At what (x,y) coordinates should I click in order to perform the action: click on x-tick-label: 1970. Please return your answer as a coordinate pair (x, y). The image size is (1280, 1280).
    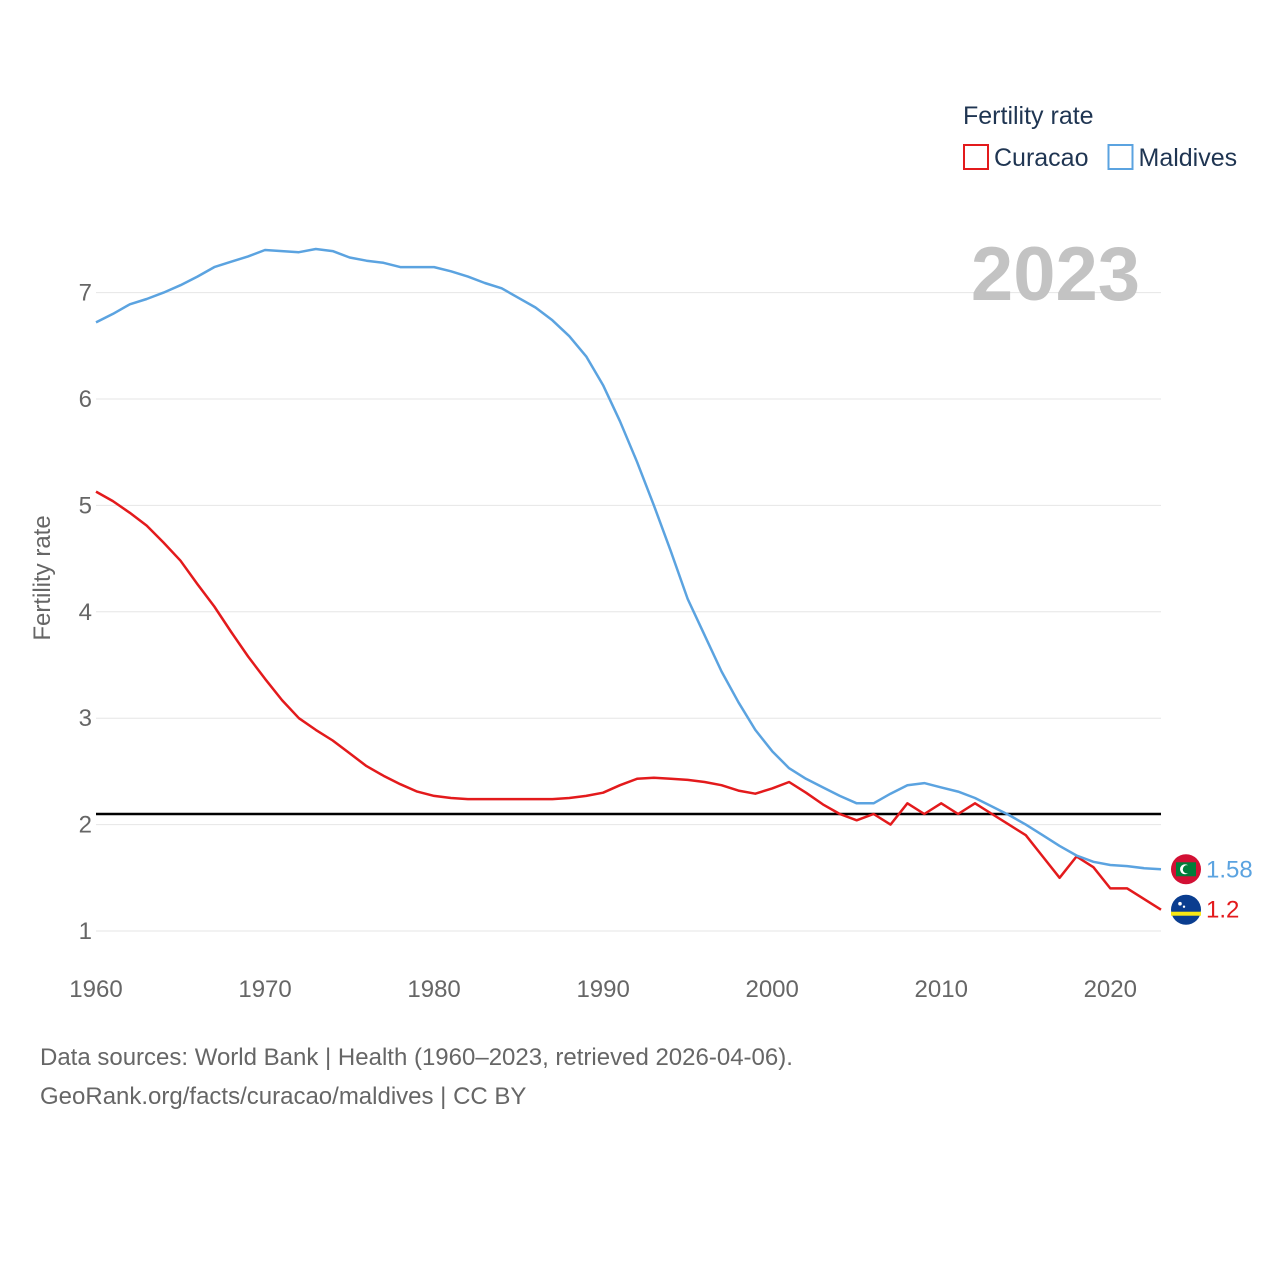
    Looking at the image, I should click on (264, 989).